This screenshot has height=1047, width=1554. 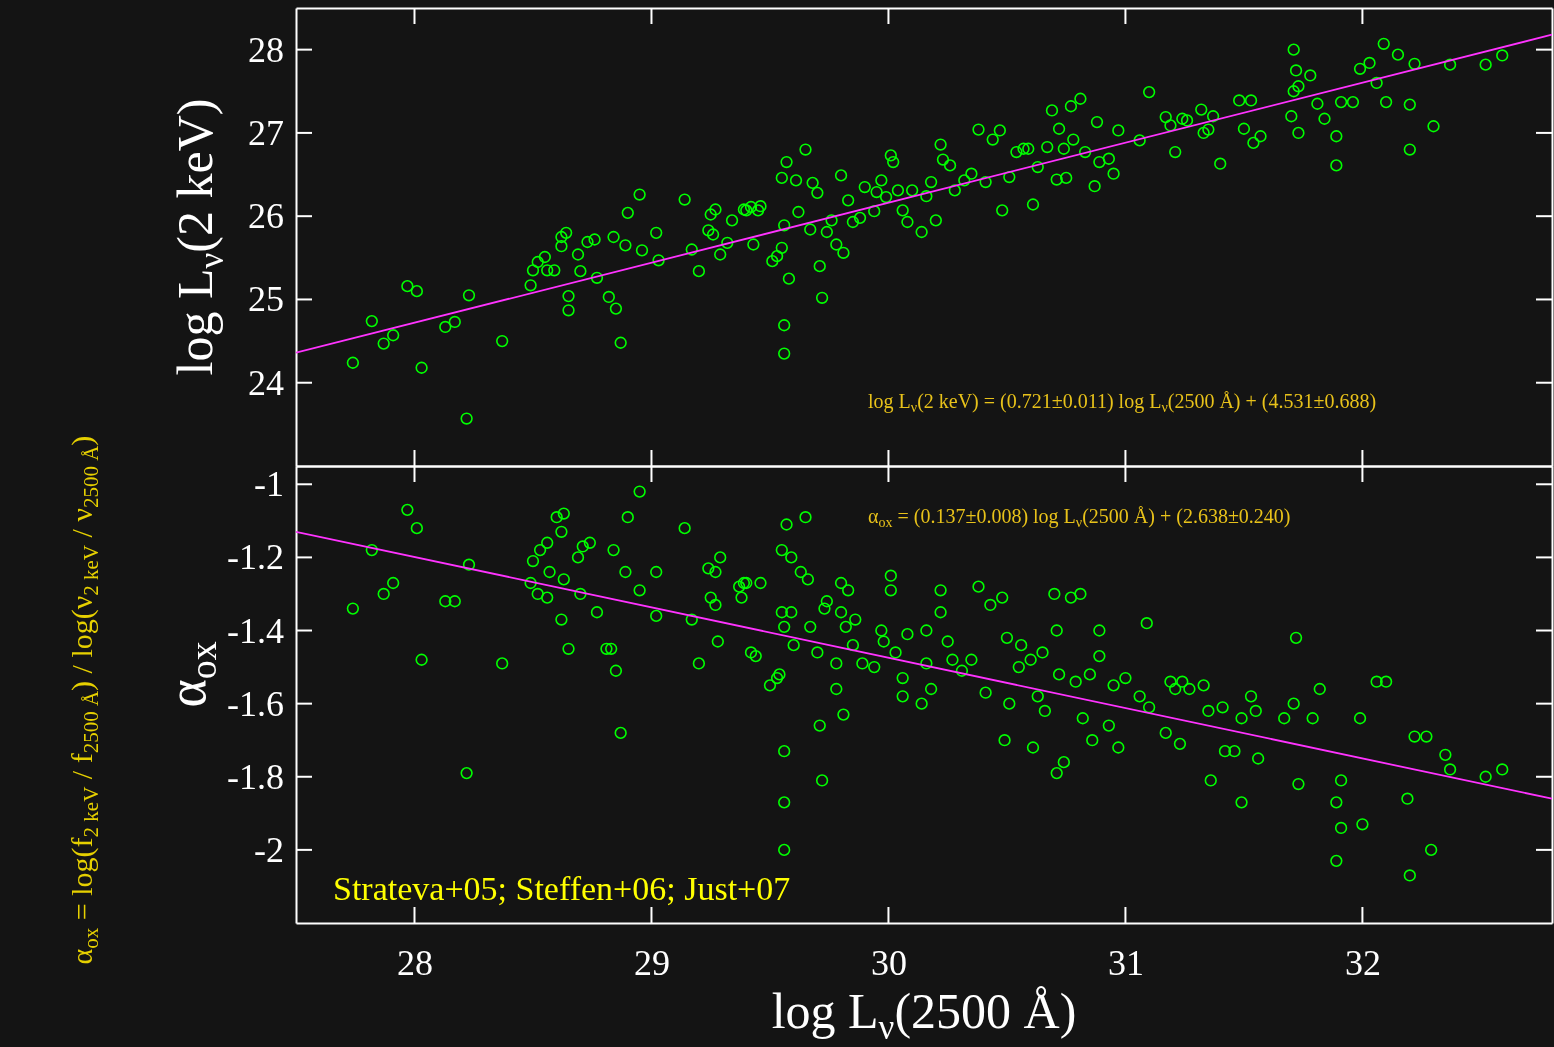 What do you see at coordinates (924, 1015) in the screenshot?
I see `x-axis-title: log L$_{ν}$(2500 Å)` at bounding box center [924, 1015].